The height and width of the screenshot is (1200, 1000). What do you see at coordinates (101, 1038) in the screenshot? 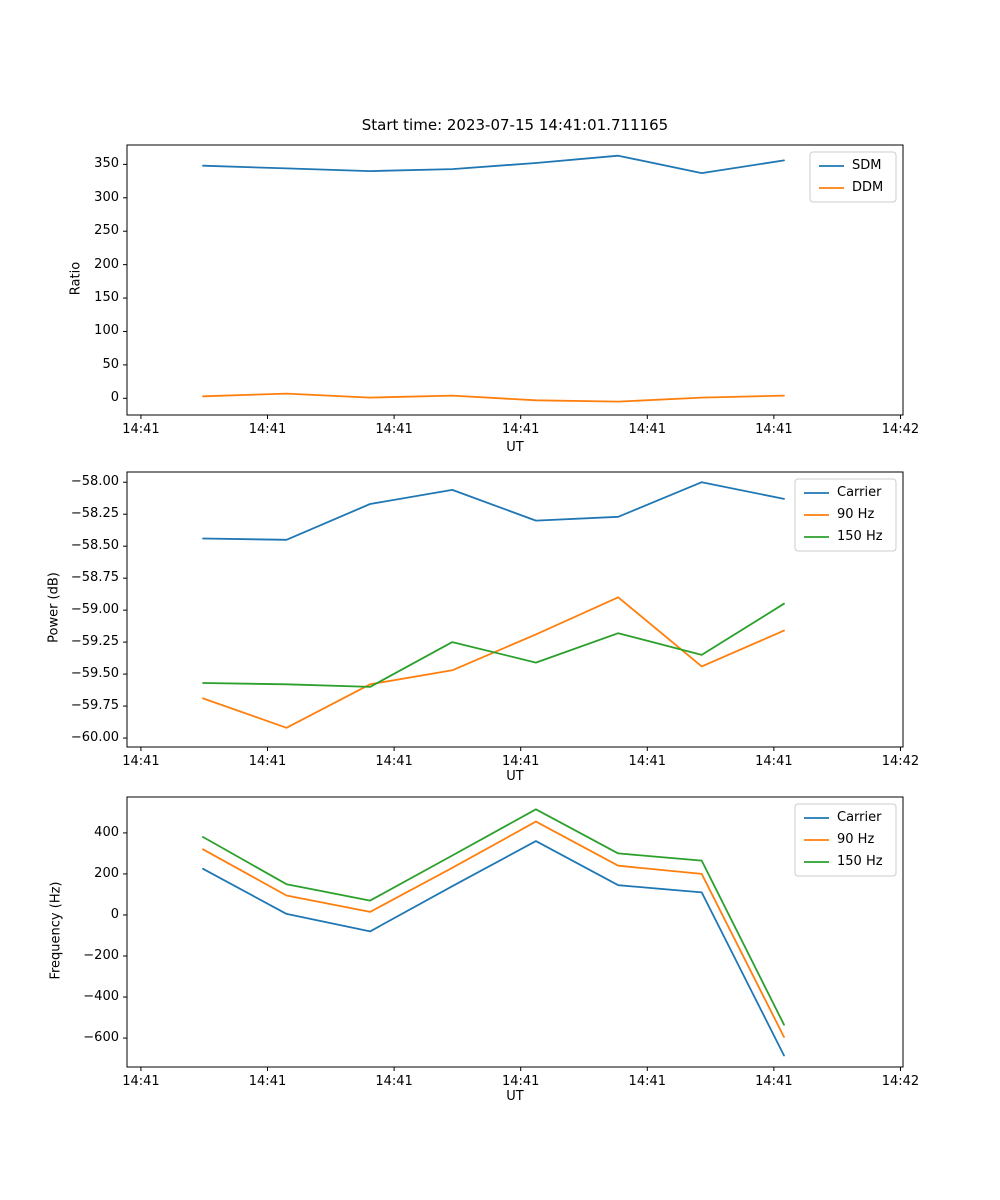
I see `y-tick-label: −600` at bounding box center [101, 1038].